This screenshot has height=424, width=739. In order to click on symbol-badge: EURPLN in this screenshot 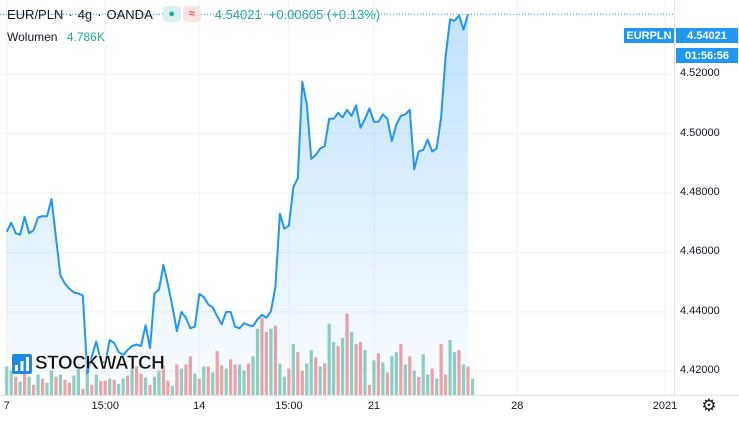, I will do `click(649, 35)`.